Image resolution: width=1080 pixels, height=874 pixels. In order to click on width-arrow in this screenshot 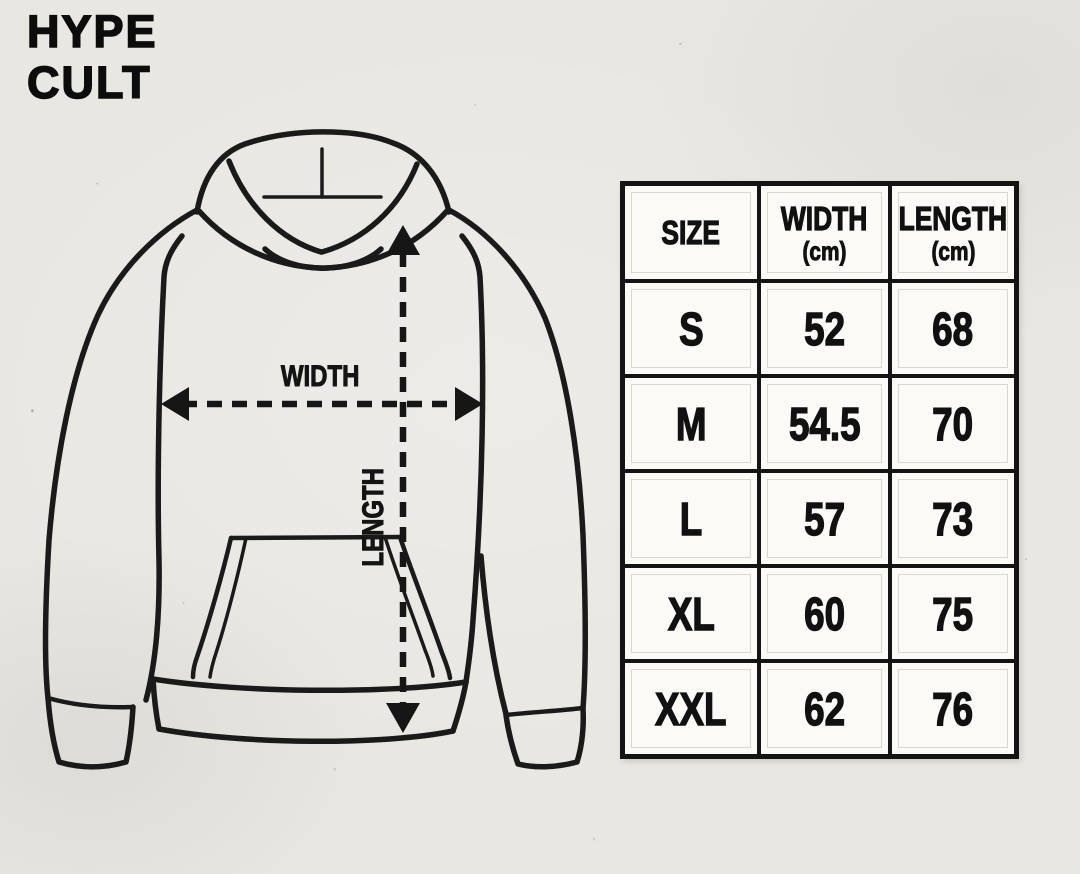, I will do `click(322, 404)`.